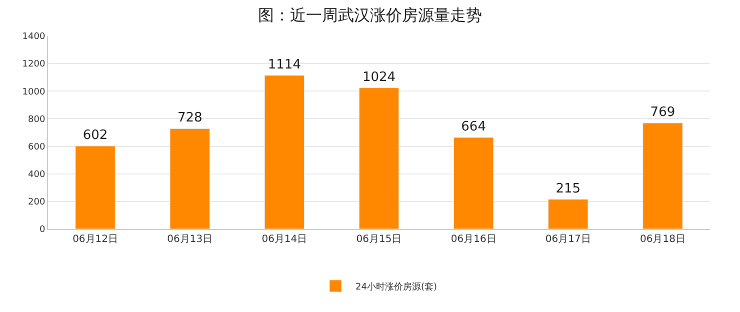 This screenshot has width=740, height=312. I want to click on data-label: 769, so click(663, 112).